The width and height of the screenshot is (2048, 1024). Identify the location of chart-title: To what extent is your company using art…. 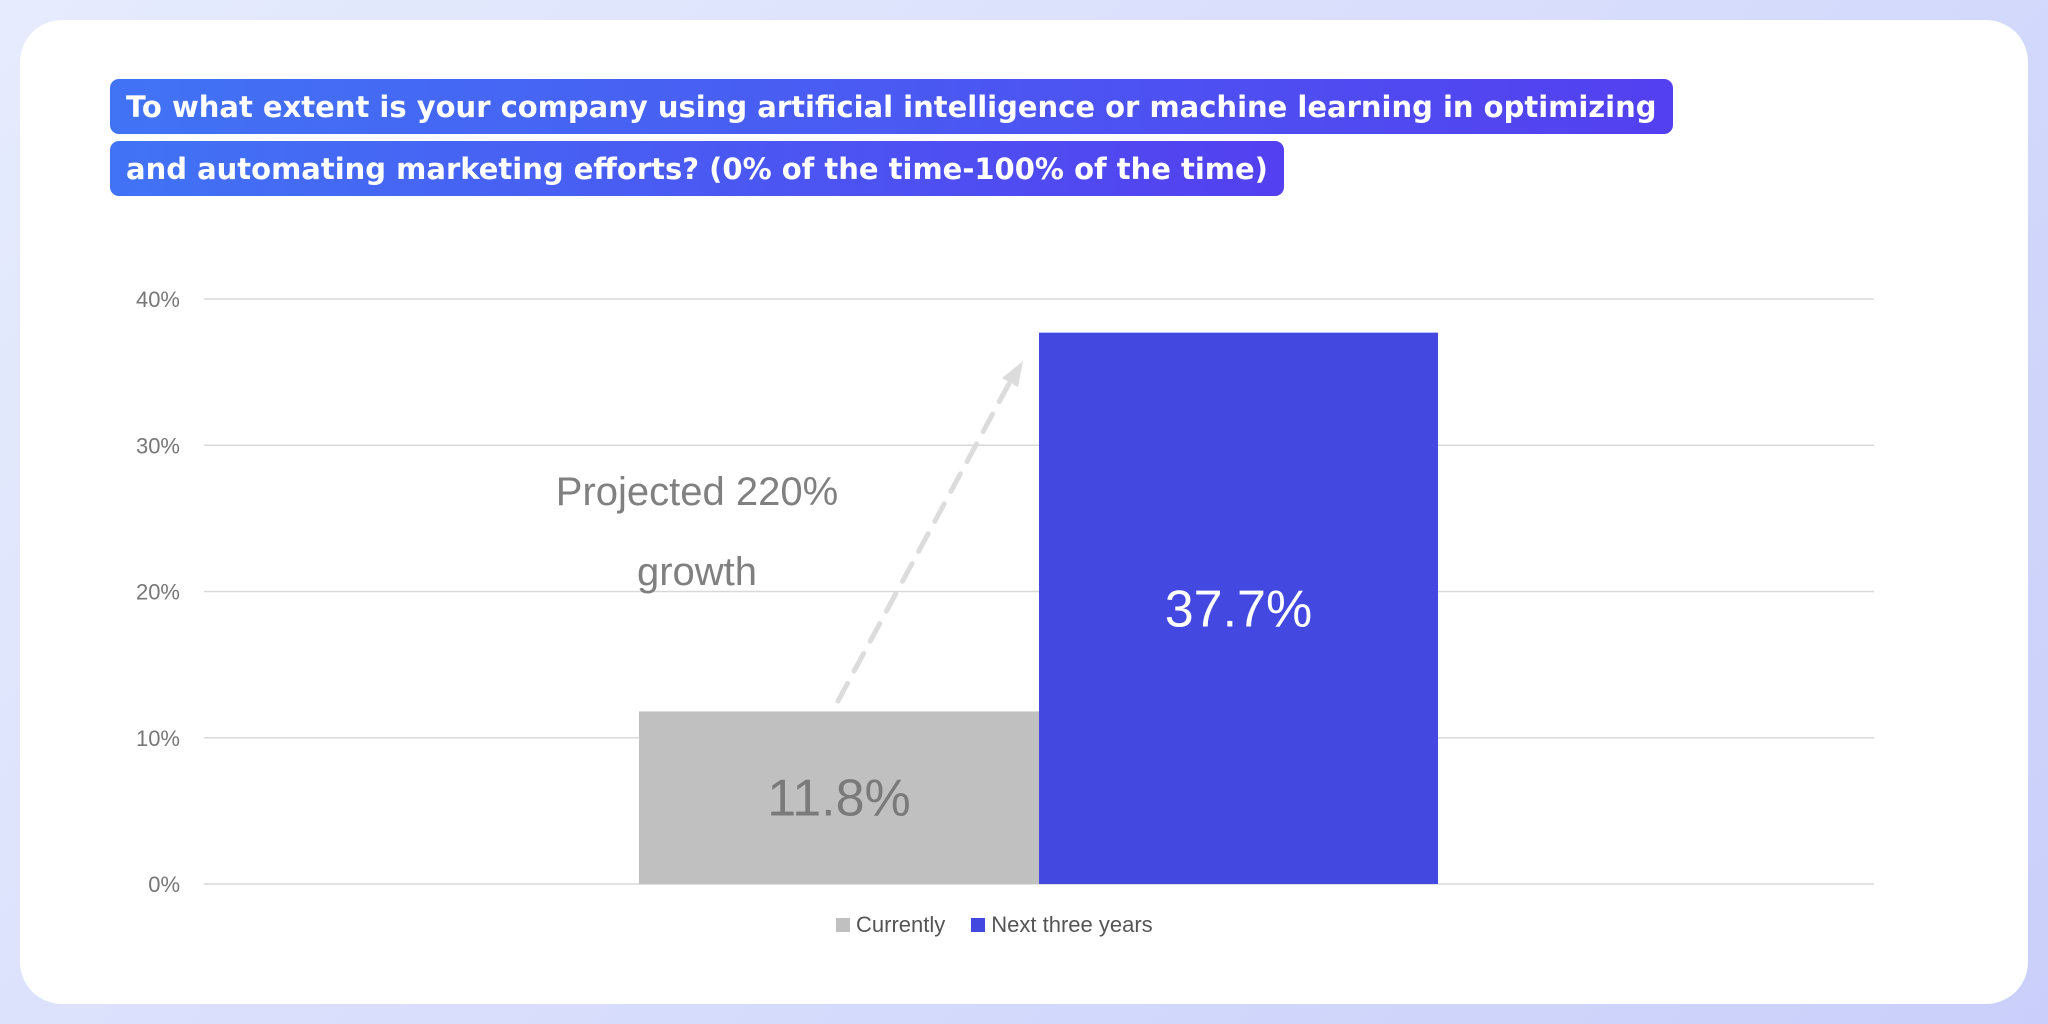
(891, 141).